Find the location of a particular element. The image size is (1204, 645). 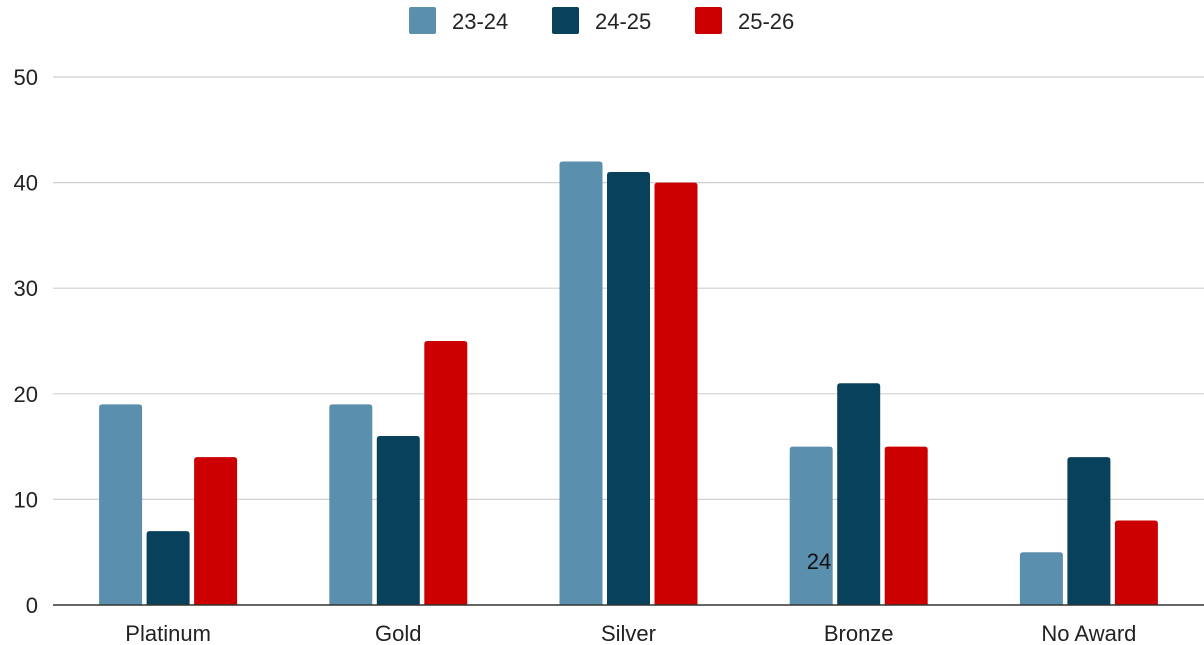

bar-24-25-bronze is located at coordinates (859, 494).